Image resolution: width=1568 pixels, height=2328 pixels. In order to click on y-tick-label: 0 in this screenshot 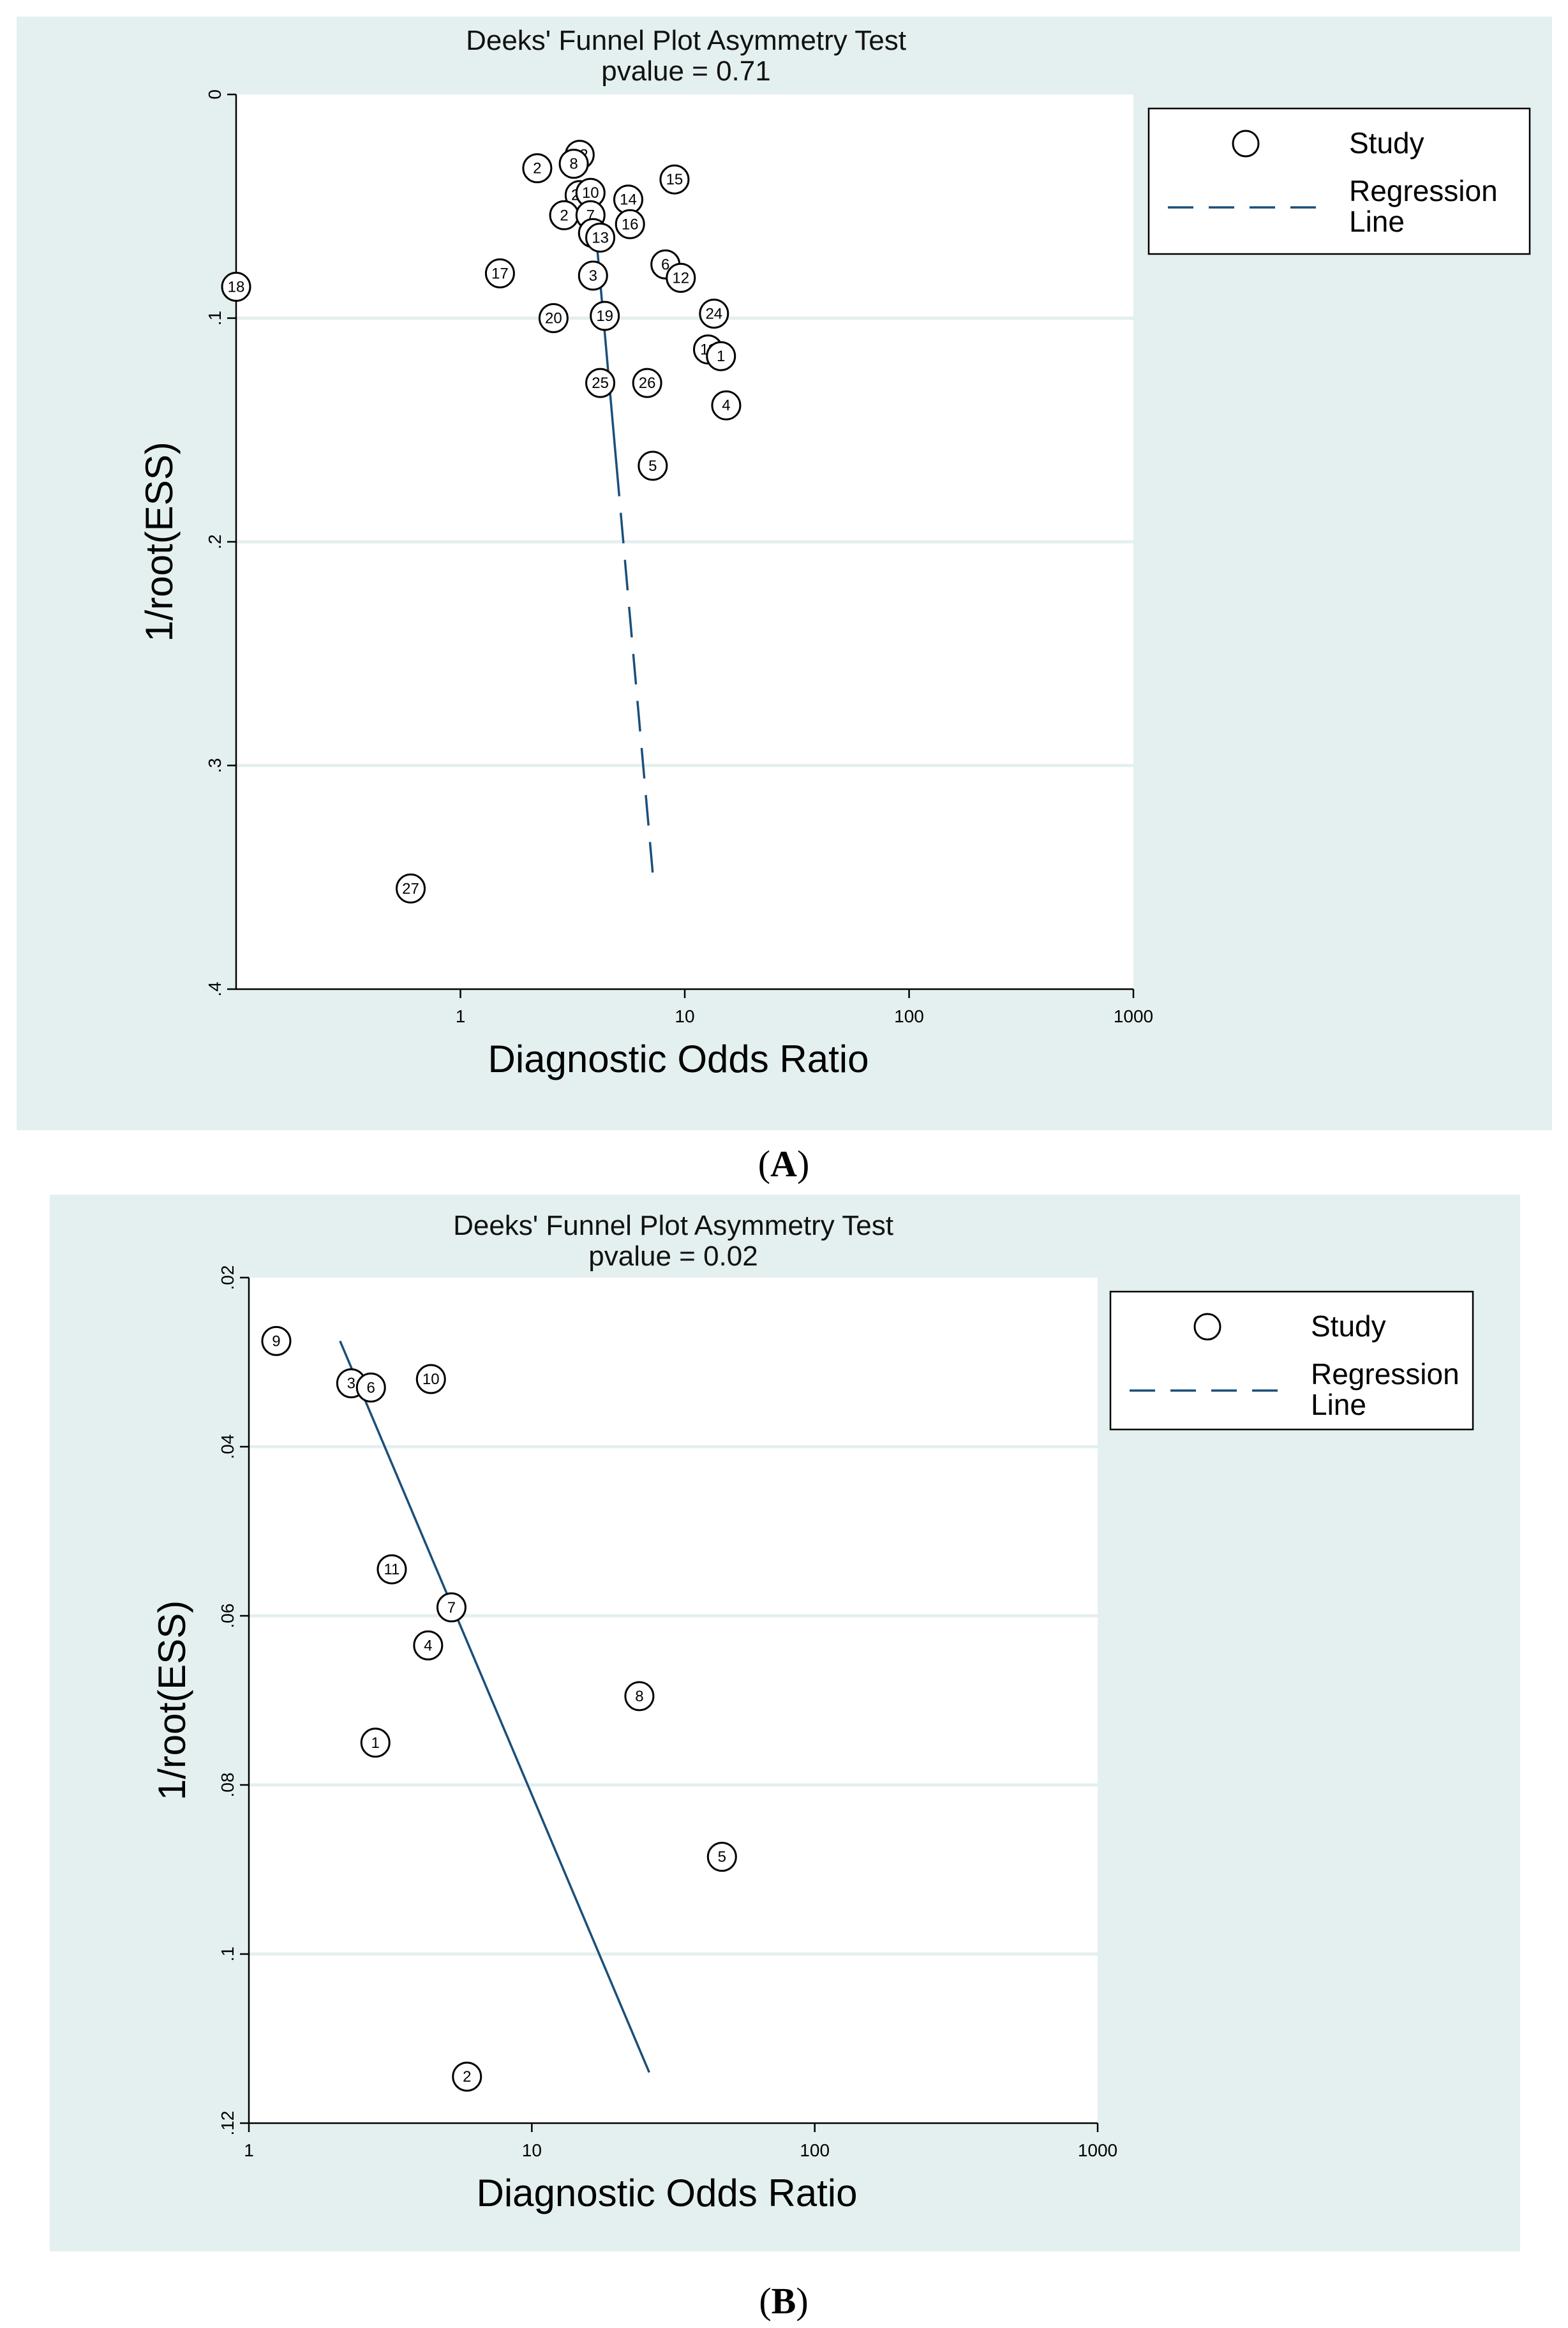, I will do `click(215, 94)`.